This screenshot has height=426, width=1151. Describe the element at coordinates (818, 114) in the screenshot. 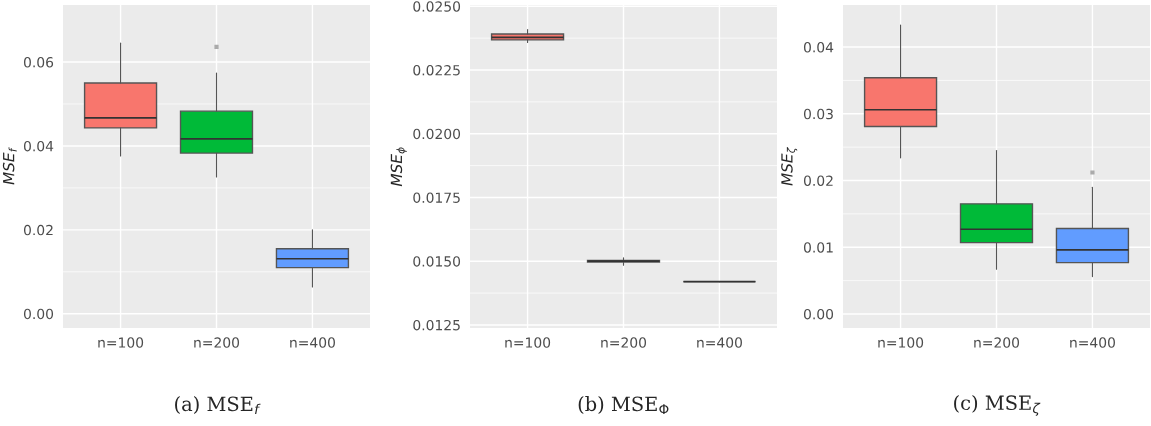

I see `y-tick-label: 0.03` at that location.